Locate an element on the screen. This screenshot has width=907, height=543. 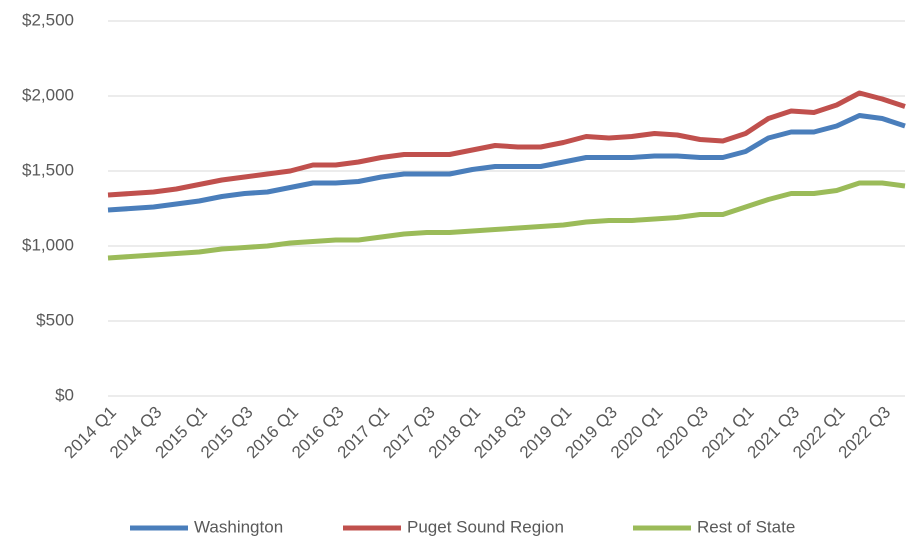
y-tick-label: $2,000 is located at coordinates (48, 94).